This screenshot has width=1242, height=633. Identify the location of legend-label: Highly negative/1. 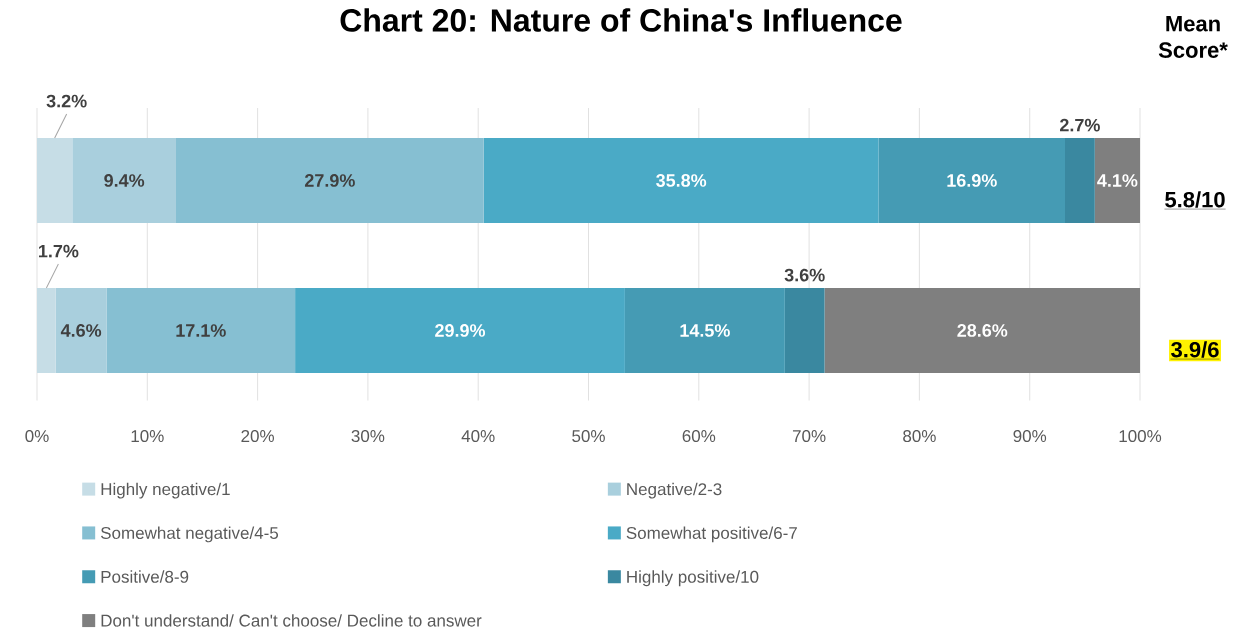
(165, 490).